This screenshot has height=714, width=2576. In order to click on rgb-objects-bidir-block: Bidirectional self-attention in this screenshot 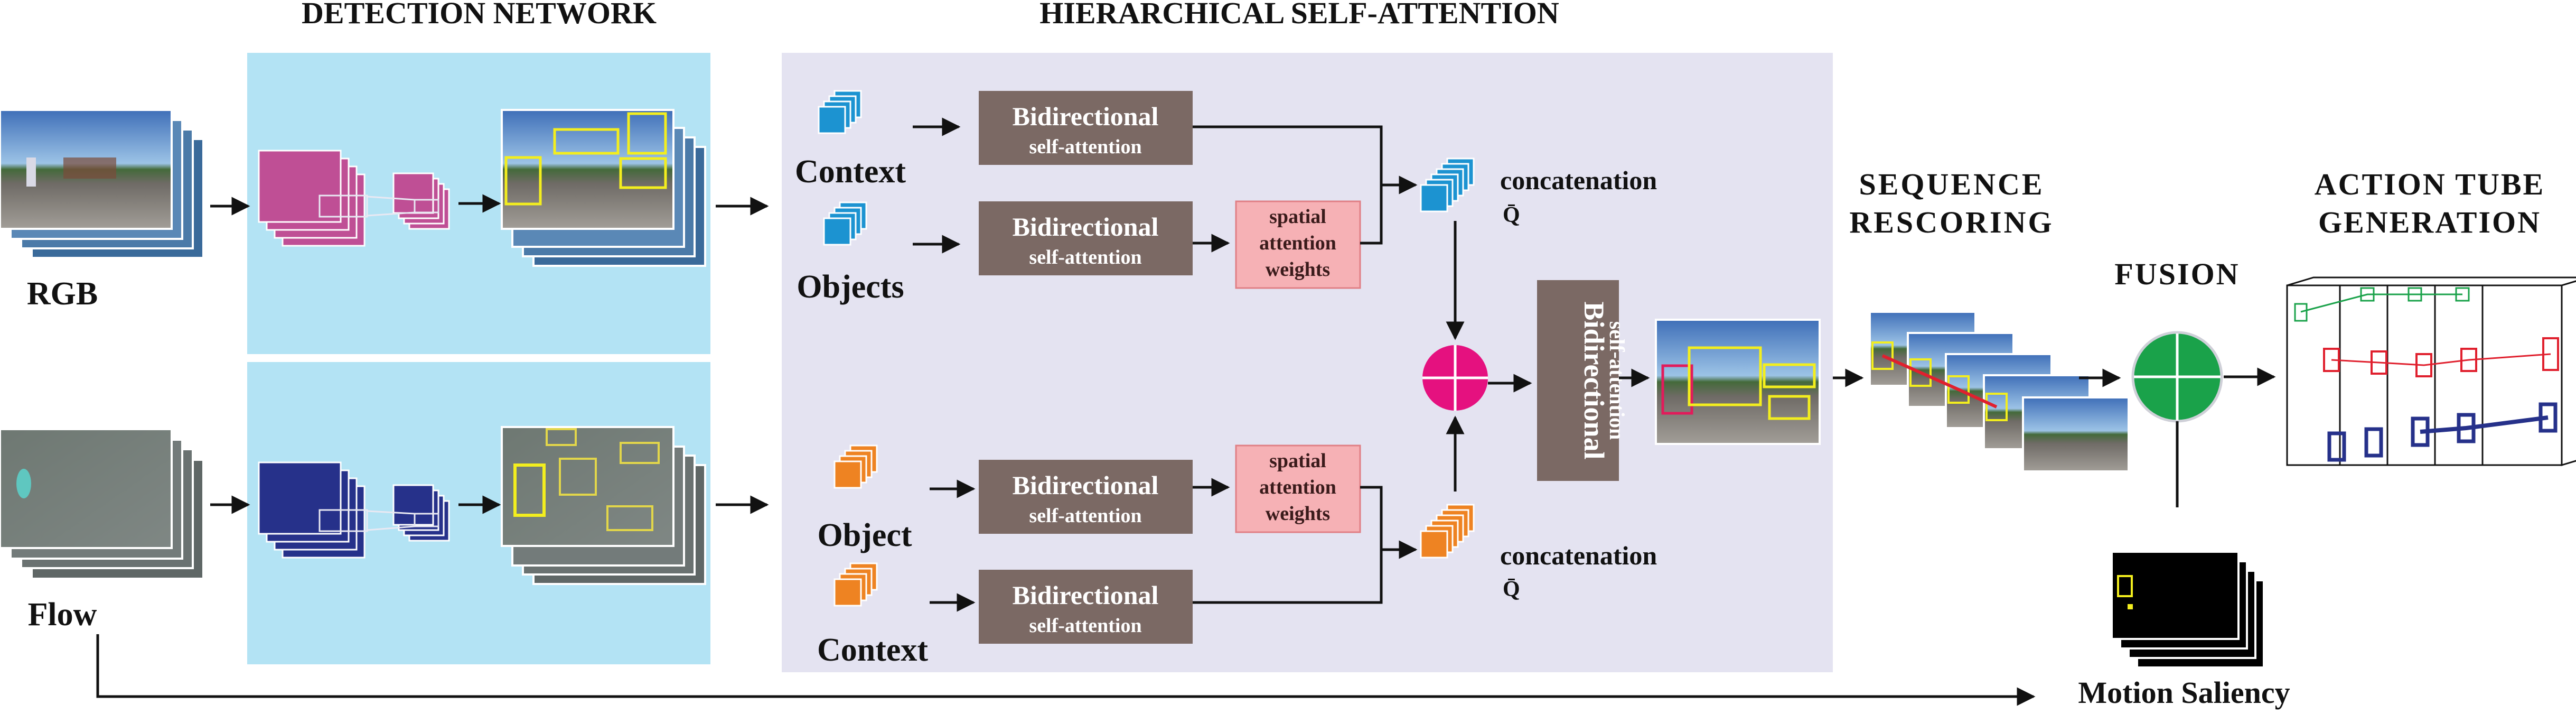, I will do `click(1086, 238)`.